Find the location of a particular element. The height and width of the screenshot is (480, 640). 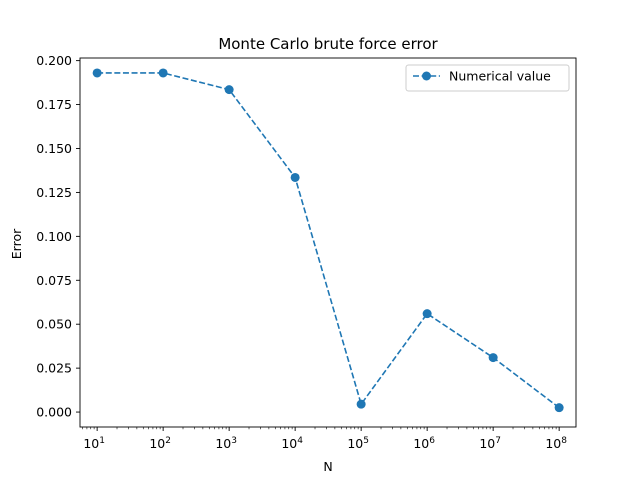

x-tick-label: 103 is located at coordinates (226, 443).